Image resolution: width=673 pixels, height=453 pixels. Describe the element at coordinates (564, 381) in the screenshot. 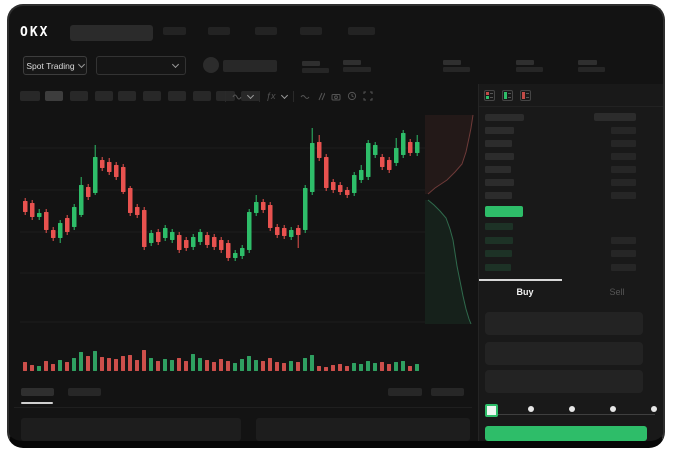

I see `total-input` at that location.